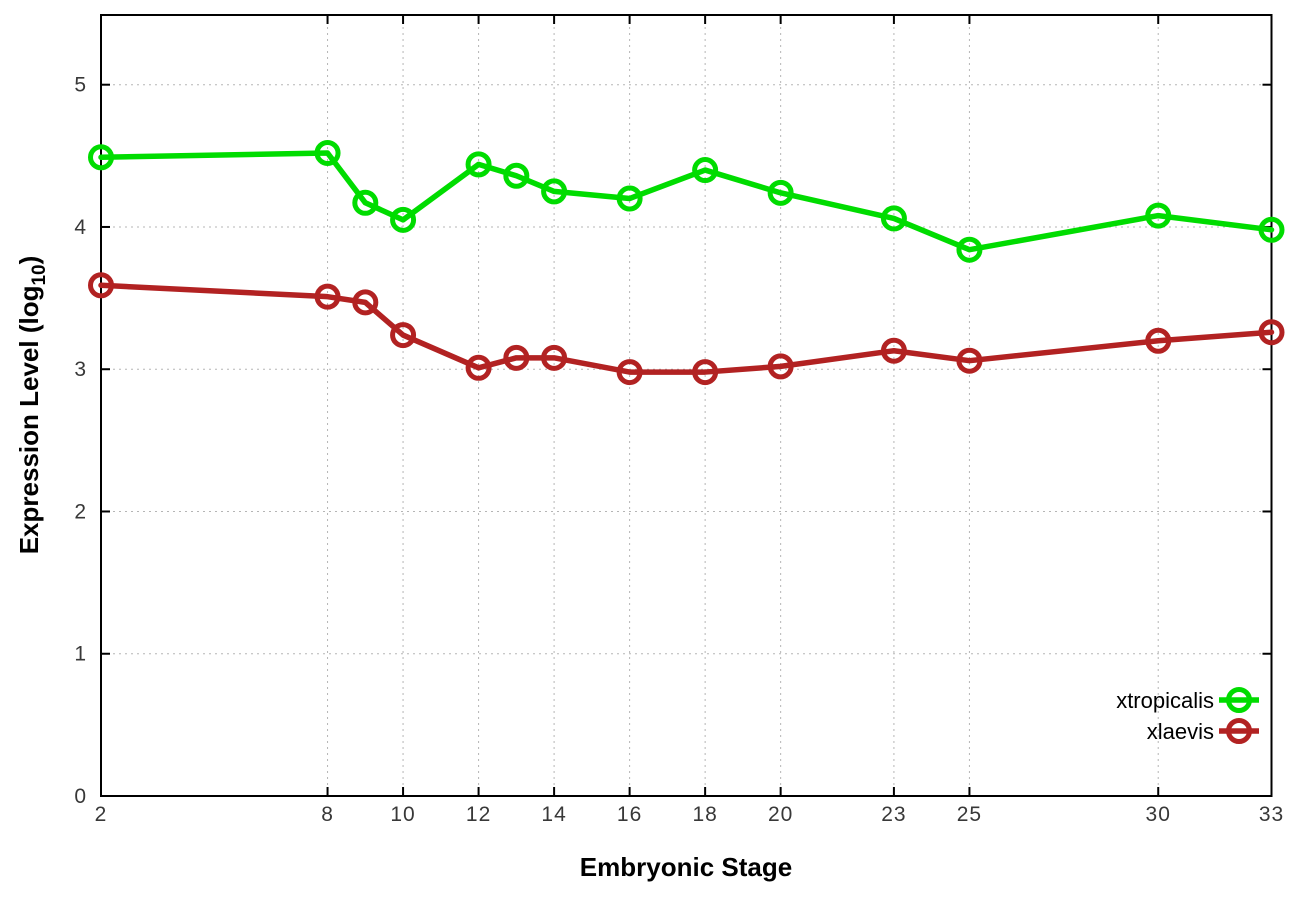  Describe the element at coordinates (80, 654) in the screenshot. I see `y-tick-label: 1` at that location.